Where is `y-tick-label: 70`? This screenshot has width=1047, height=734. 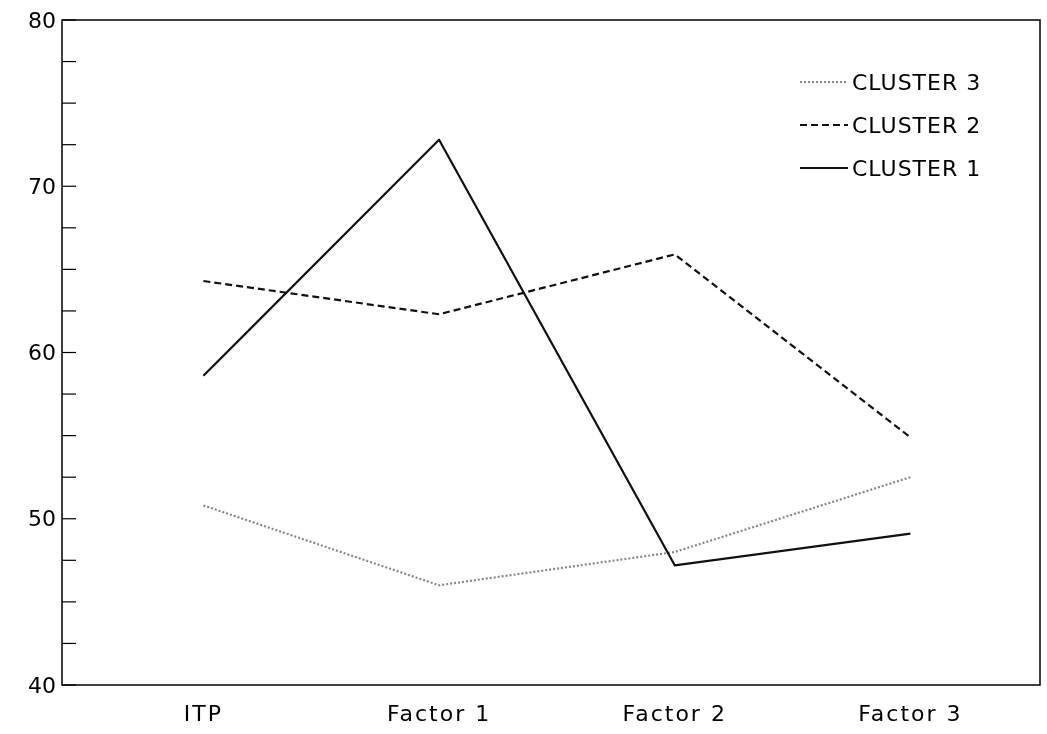
y-tick-label: 70 is located at coordinates (42, 186).